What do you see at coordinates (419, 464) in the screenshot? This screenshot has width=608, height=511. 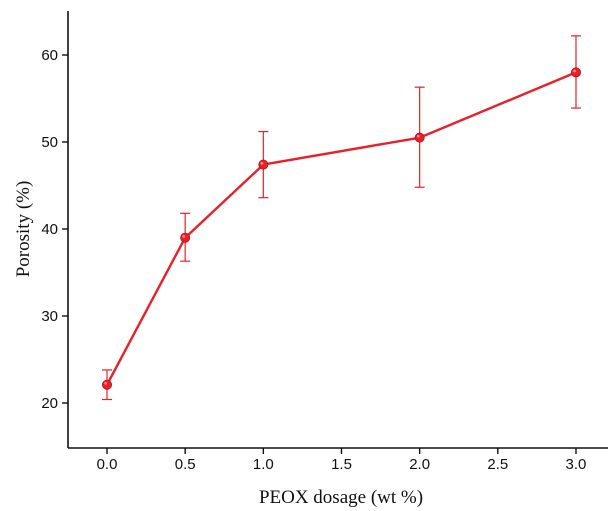 I see `x-tick-label: 2.0` at bounding box center [419, 464].